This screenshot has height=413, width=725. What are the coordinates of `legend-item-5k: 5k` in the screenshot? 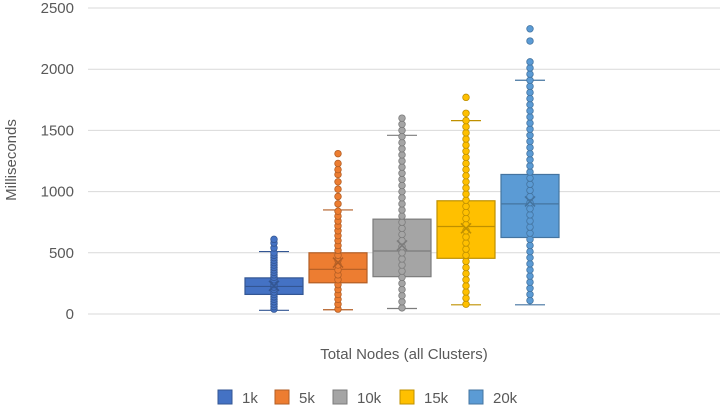 It's located at (294, 398).